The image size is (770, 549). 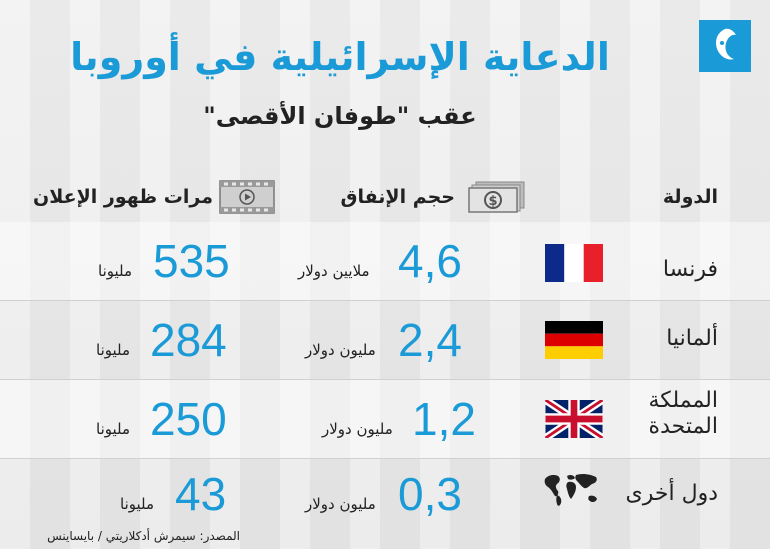 What do you see at coordinates (444, 419) in the screenshot?
I see `spending-value: 1,2` at bounding box center [444, 419].